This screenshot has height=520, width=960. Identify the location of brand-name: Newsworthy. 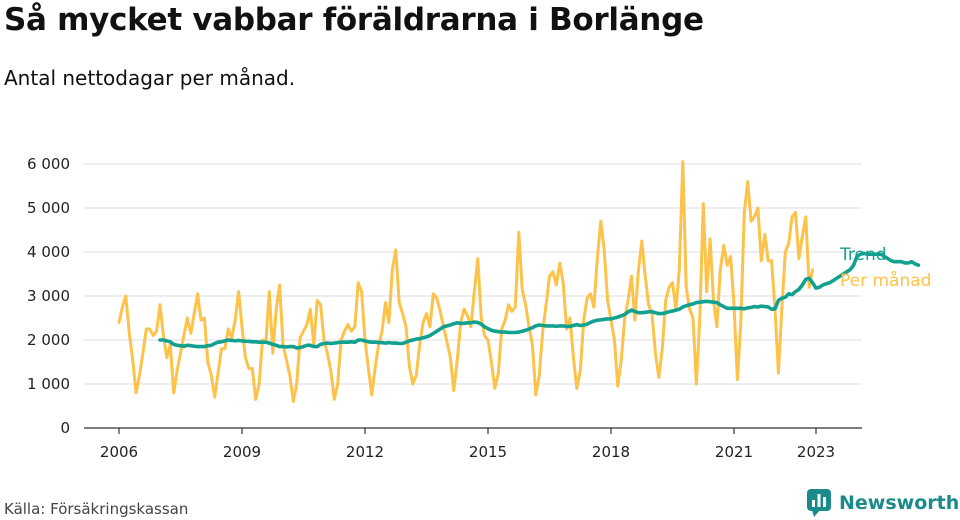
(899, 503).